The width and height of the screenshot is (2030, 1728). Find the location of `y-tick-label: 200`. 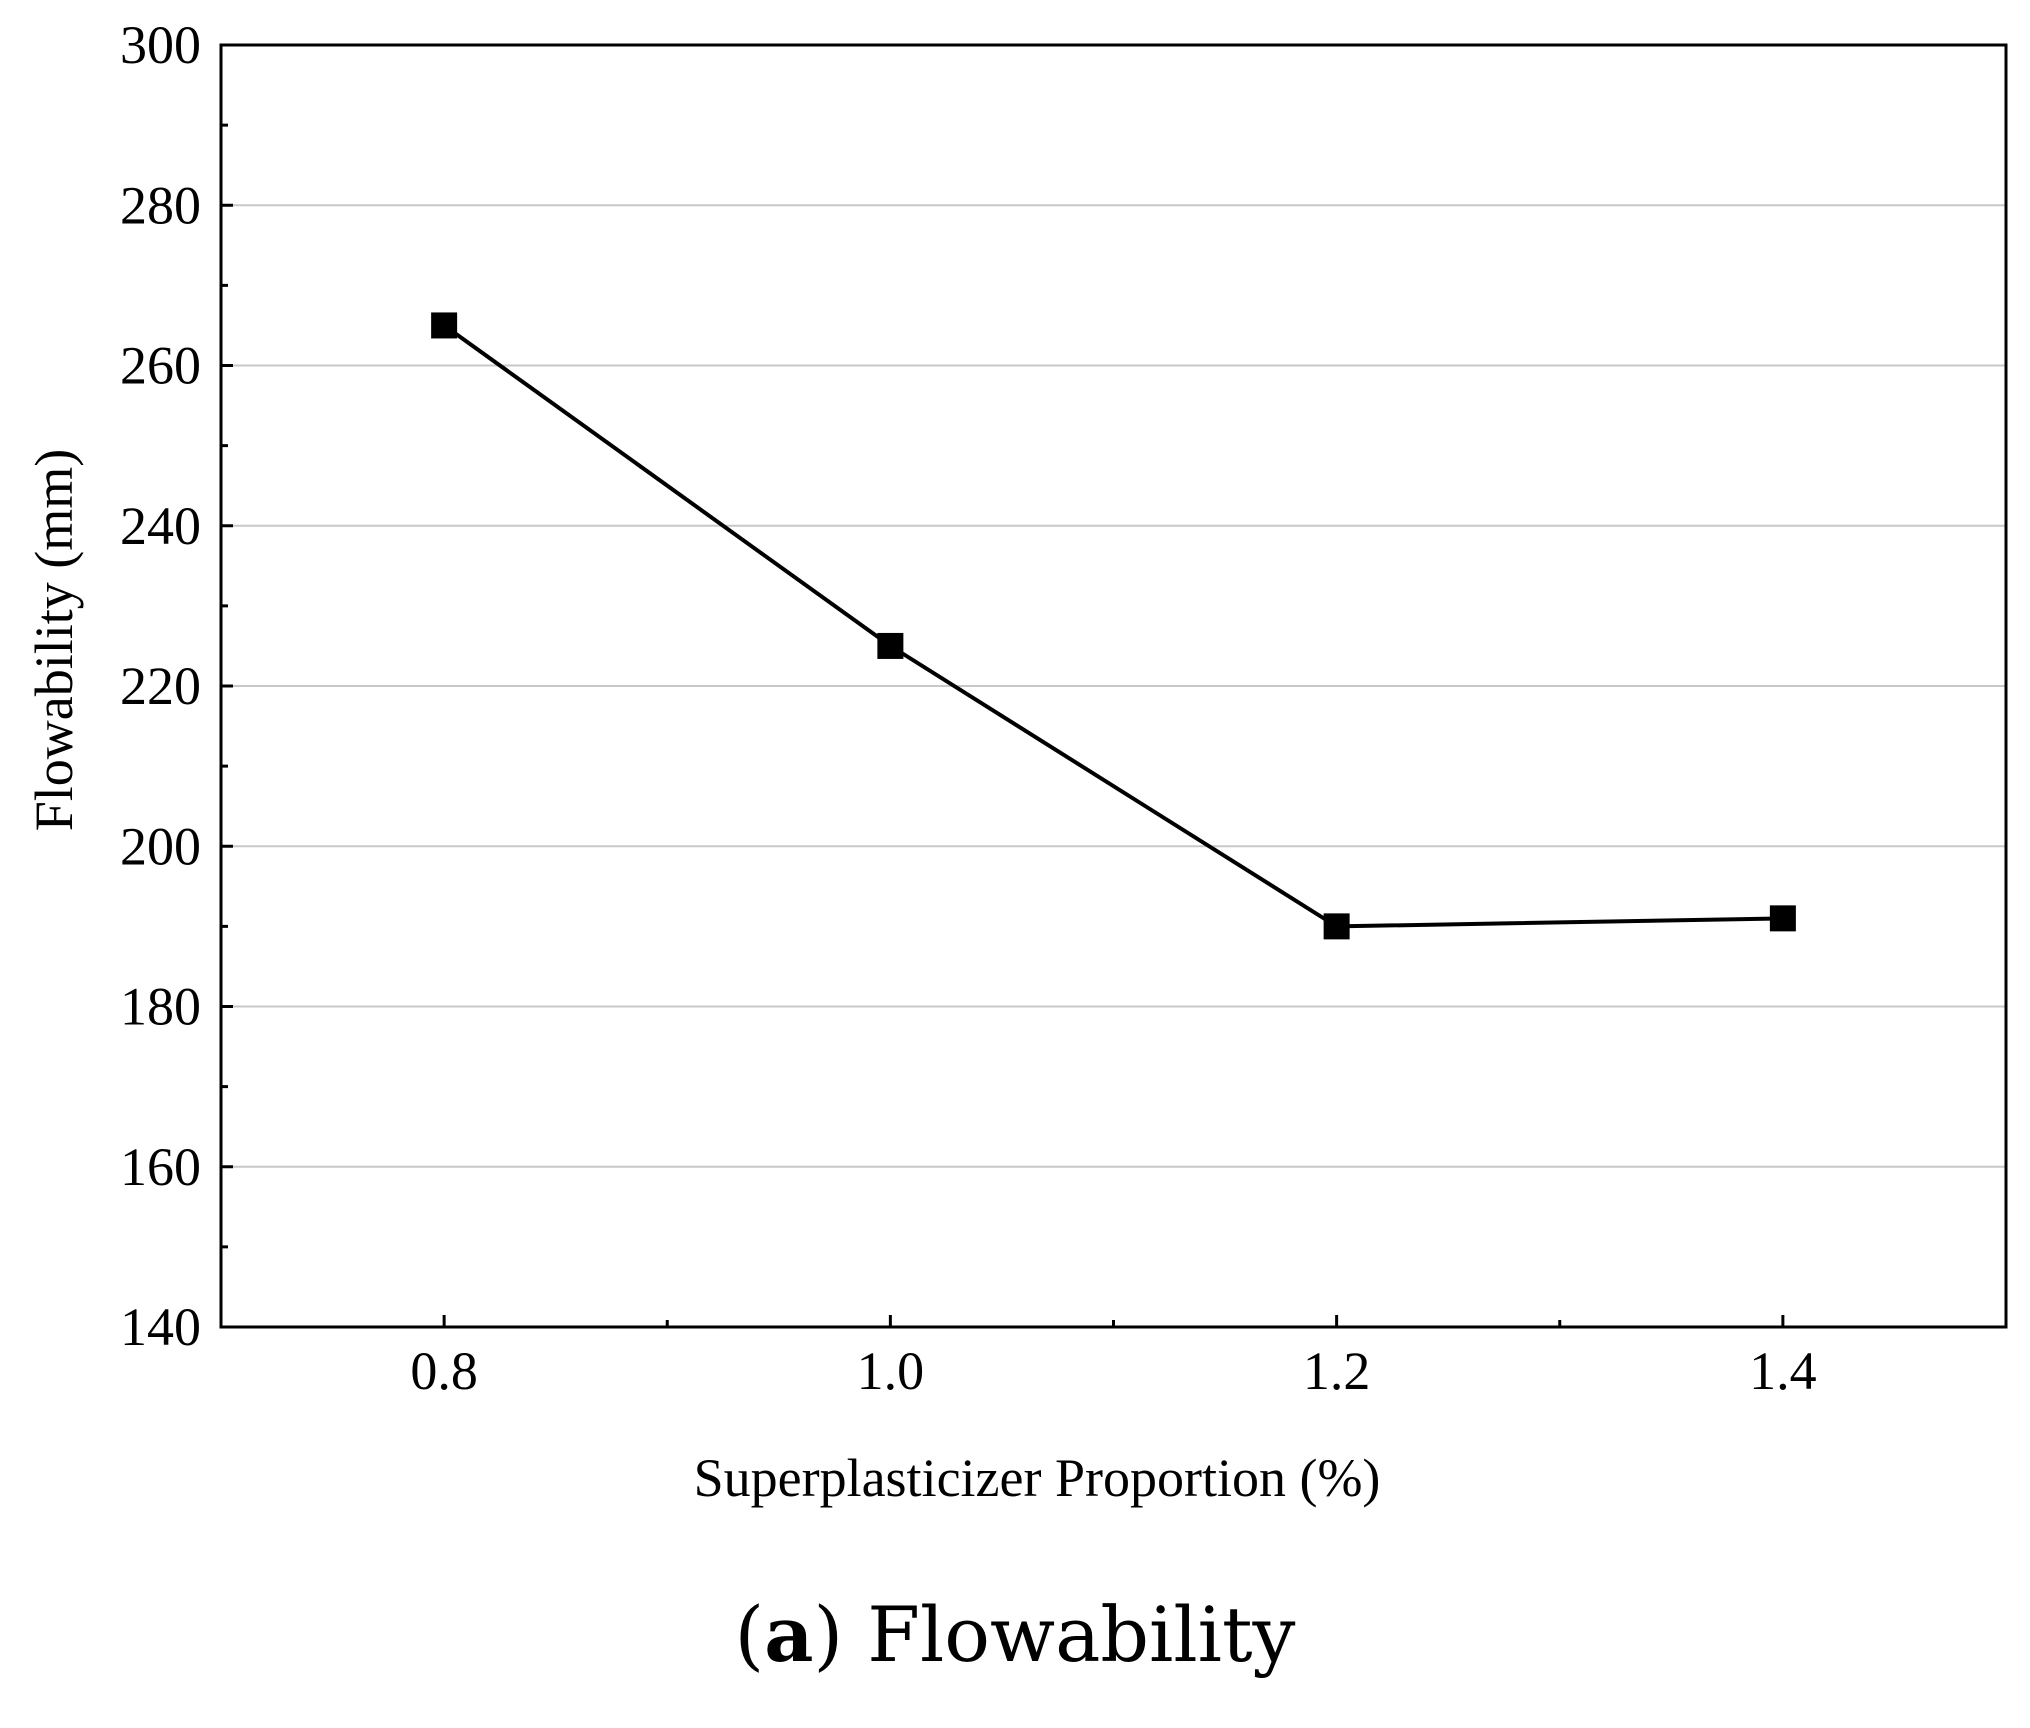

y-tick-label: 200 is located at coordinates (160, 846).